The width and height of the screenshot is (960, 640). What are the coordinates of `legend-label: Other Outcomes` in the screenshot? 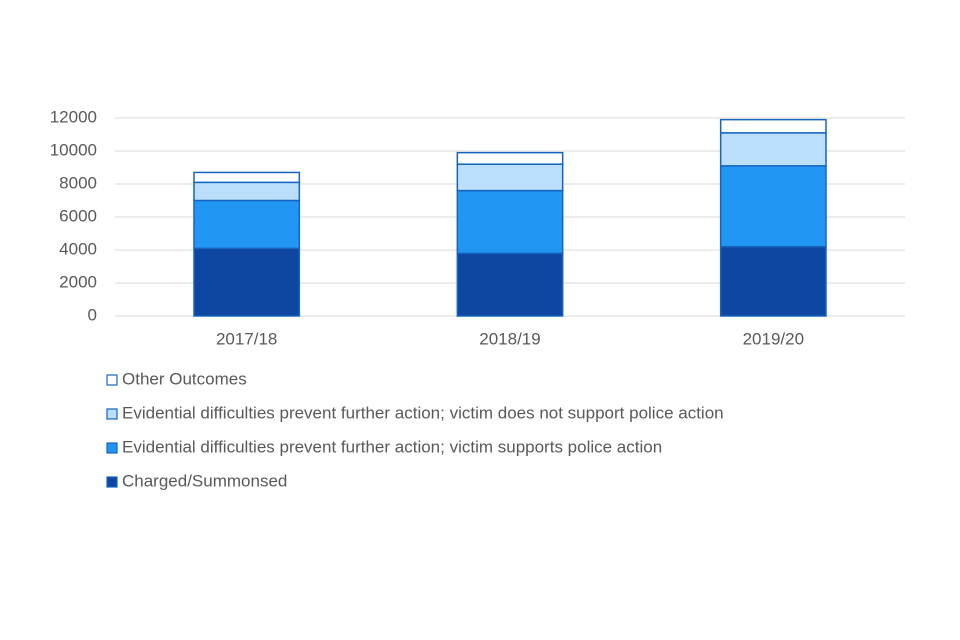 It's located at (184, 378).